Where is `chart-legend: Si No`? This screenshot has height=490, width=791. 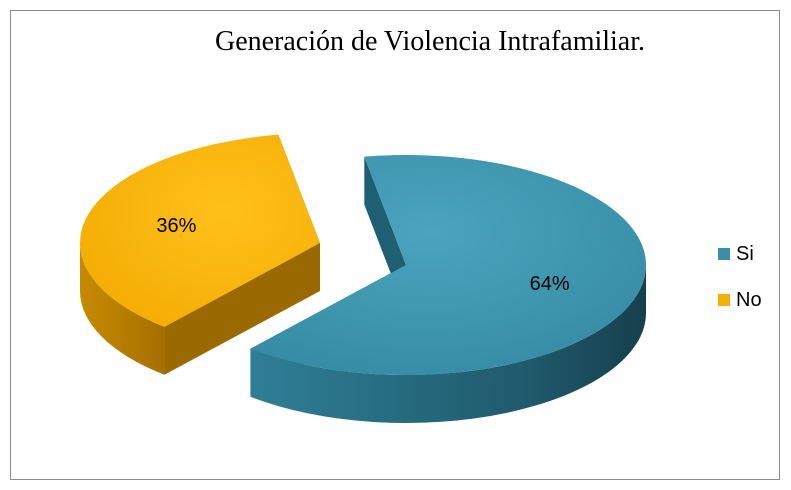
chart-legend: Si No is located at coordinates (740, 288).